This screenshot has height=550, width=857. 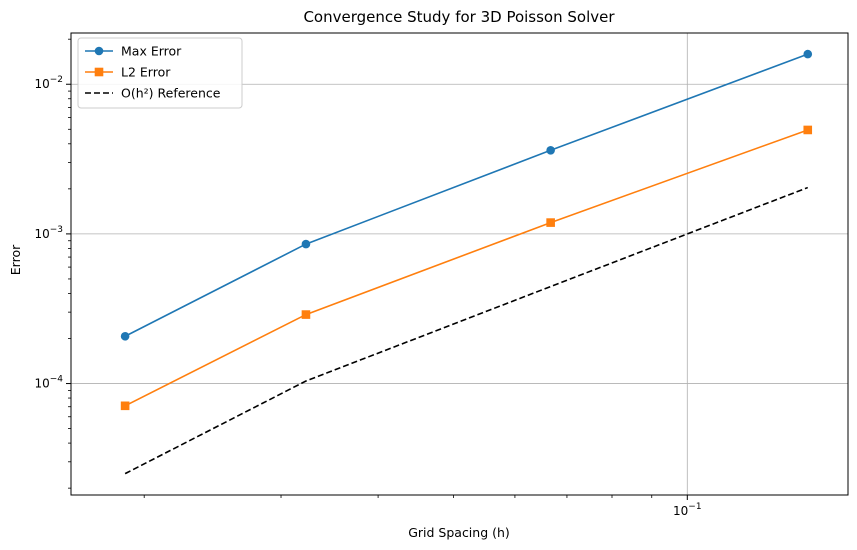 I want to click on x-axis-label: Grid Spacing (h), so click(x=459, y=532).